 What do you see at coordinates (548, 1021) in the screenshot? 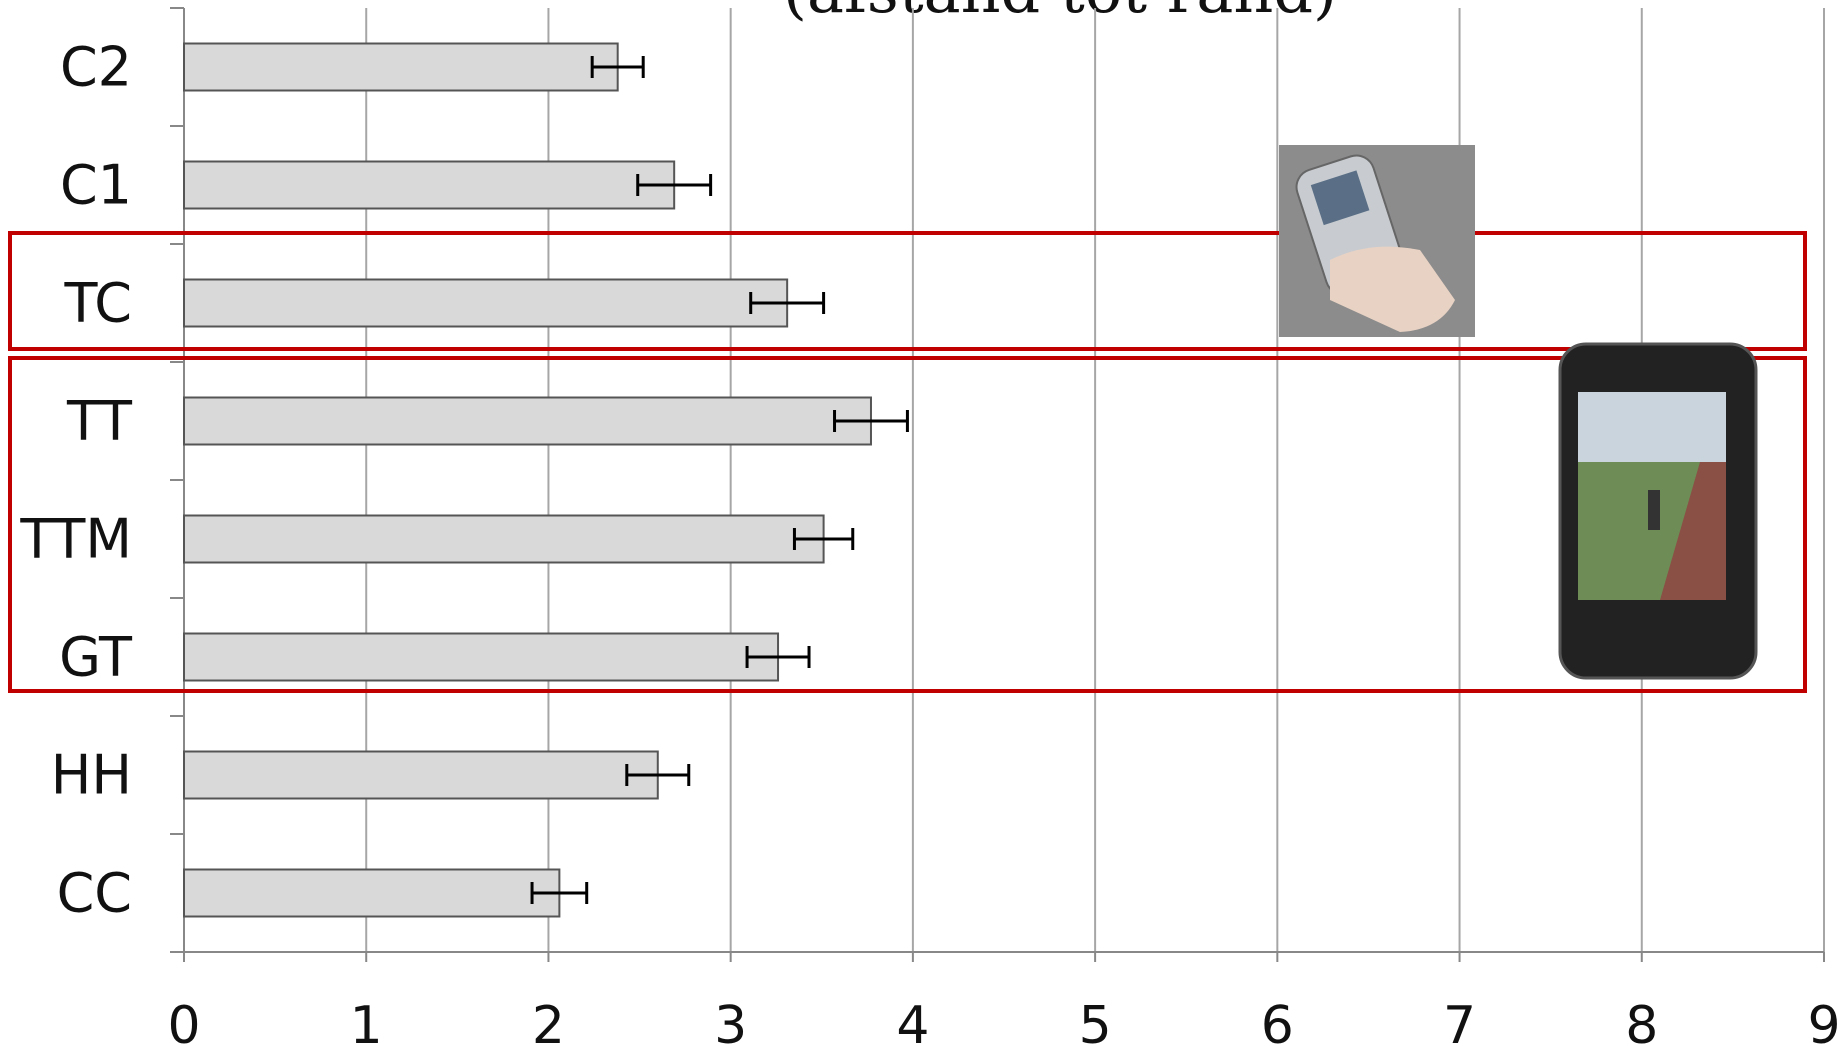
I see `x-tick-label: 2` at bounding box center [548, 1021].